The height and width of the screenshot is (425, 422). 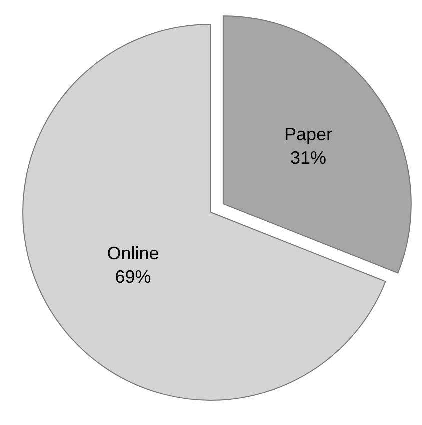 I want to click on data-label: 31%, so click(x=308, y=158).